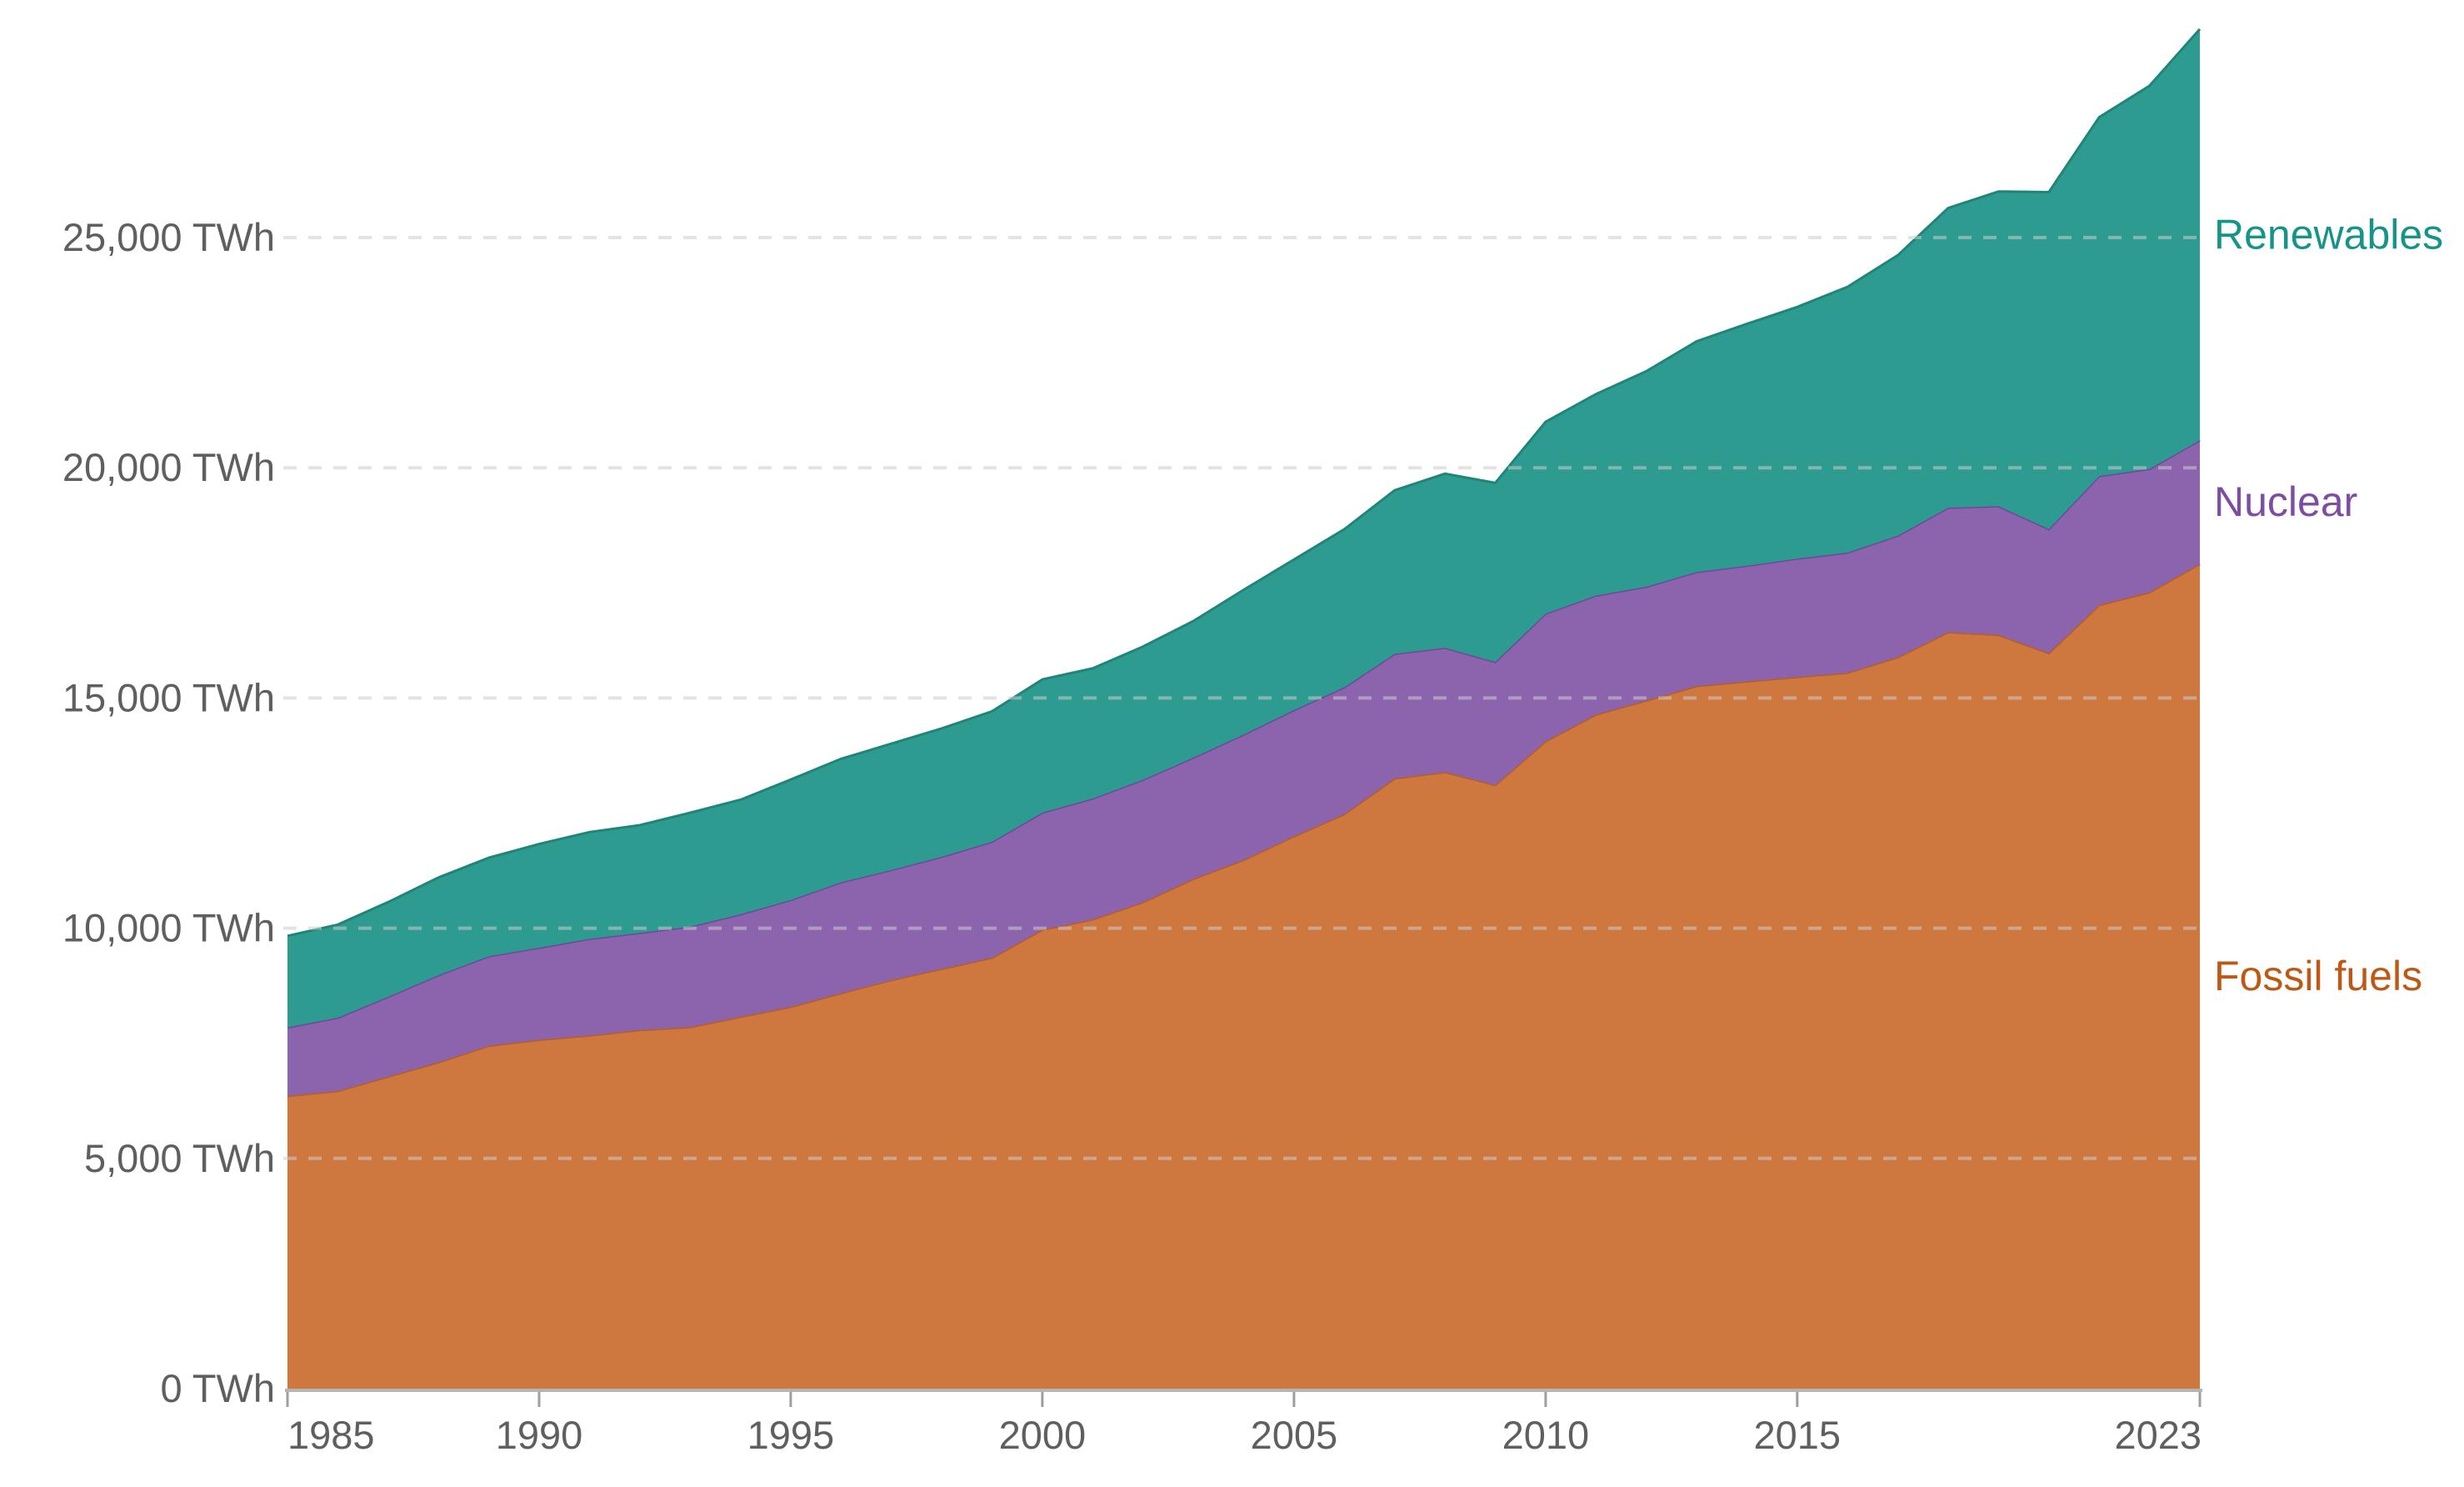 The width and height of the screenshot is (2464, 1487). I want to click on x-tick-label-2015: 2015, so click(1798, 1435).